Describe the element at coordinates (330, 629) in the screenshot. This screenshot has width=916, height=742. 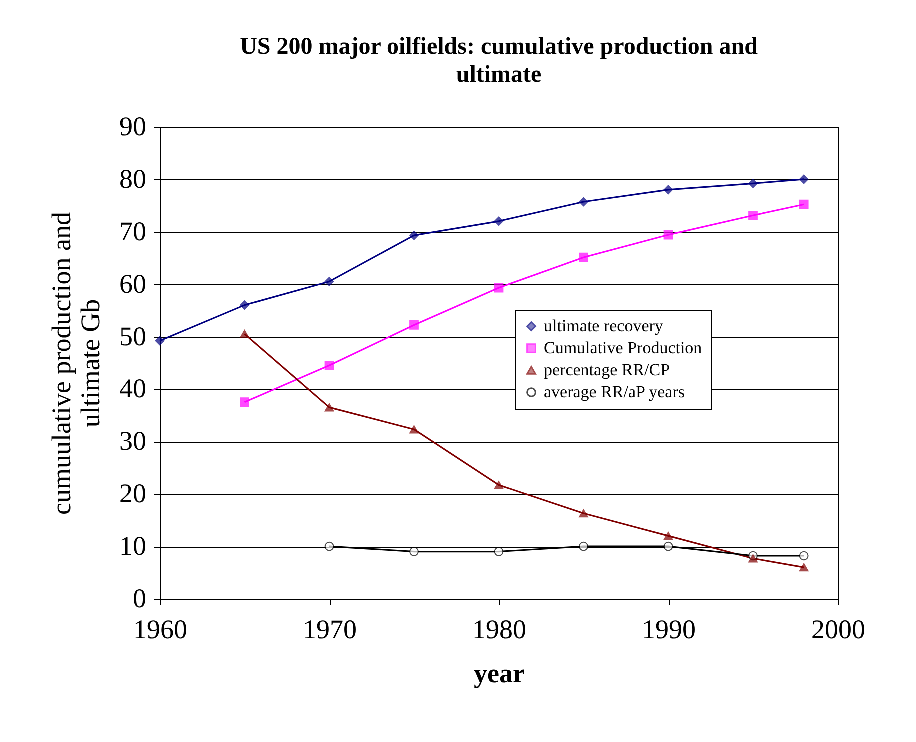
I see `x-tick-label: 1970` at that location.